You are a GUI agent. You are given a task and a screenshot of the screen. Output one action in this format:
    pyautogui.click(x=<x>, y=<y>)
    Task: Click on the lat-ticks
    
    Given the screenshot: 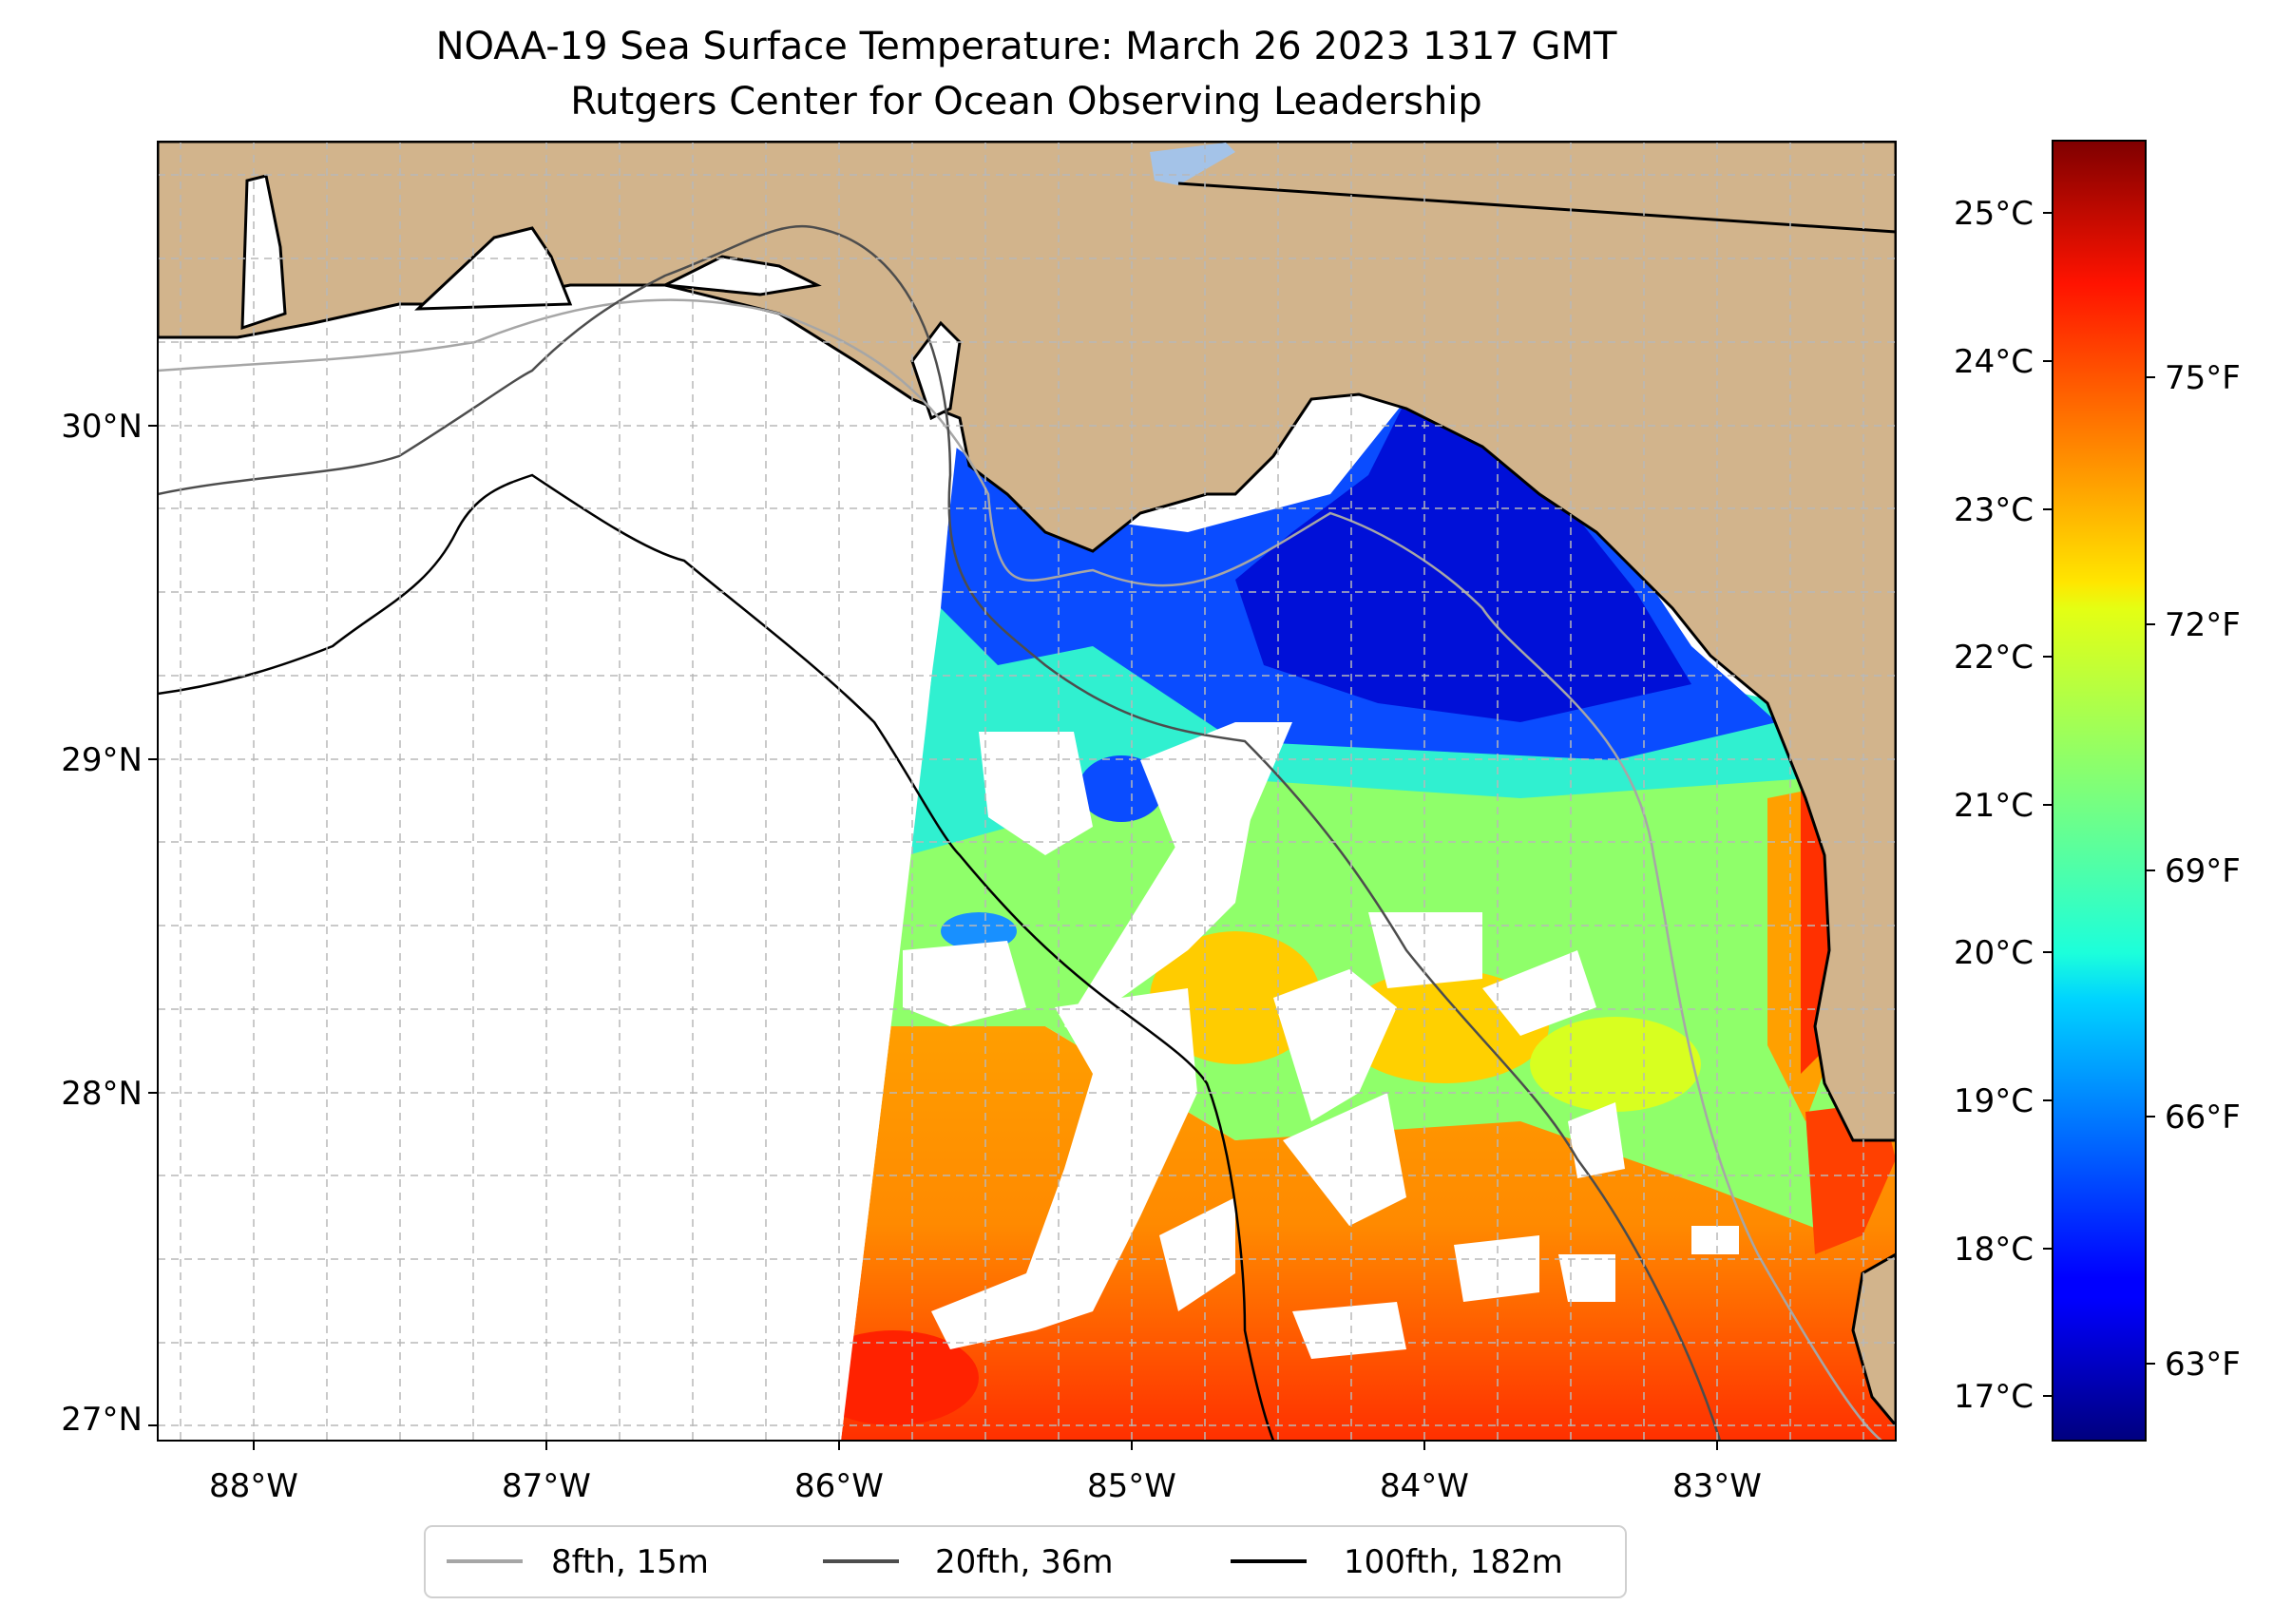 What is the action you would take?
    pyautogui.click(x=153, y=925)
    